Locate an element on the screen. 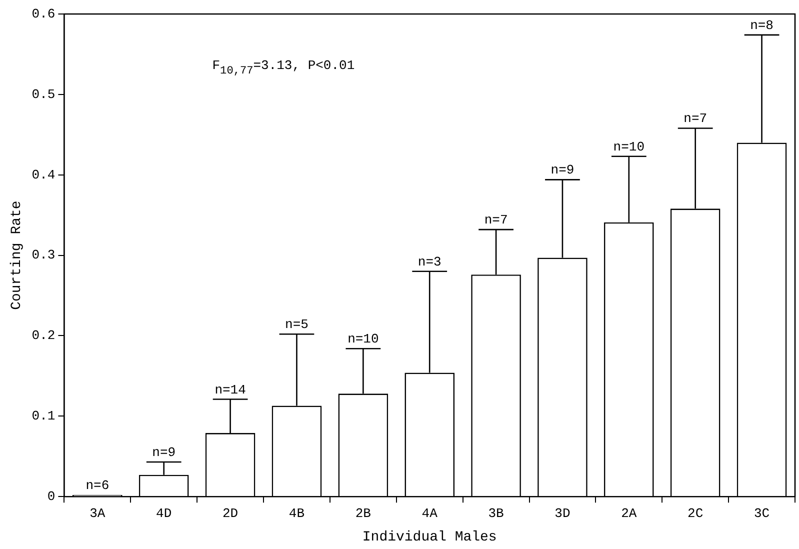 Image resolution: width=799 pixels, height=549 pixels. x-tick-label: 4B is located at coordinates (296, 513).